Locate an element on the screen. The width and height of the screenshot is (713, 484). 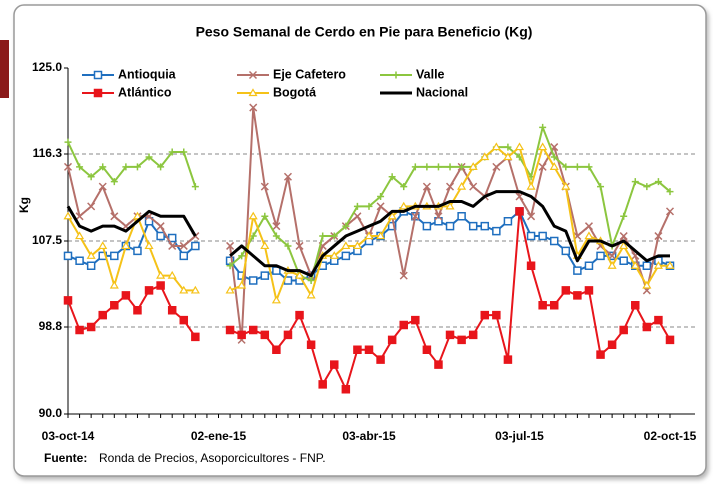
legend-label: Valle is located at coordinates (430, 74).